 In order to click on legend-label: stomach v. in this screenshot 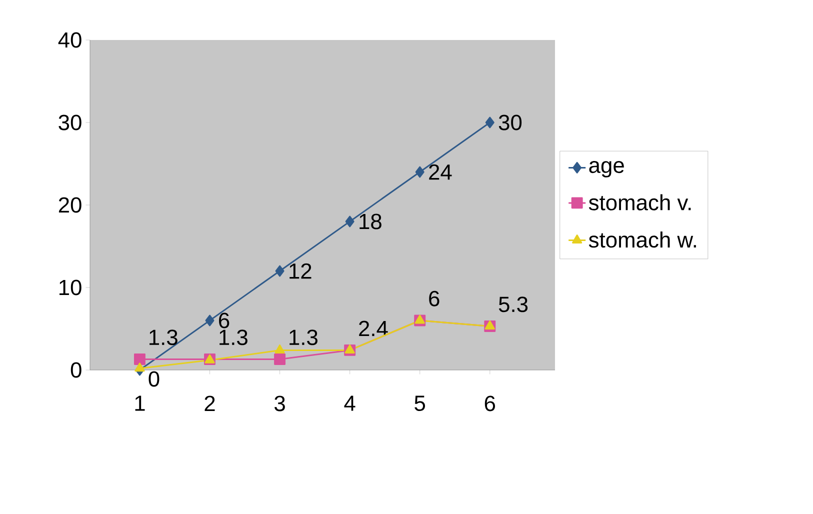, I will do `click(639, 202)`.